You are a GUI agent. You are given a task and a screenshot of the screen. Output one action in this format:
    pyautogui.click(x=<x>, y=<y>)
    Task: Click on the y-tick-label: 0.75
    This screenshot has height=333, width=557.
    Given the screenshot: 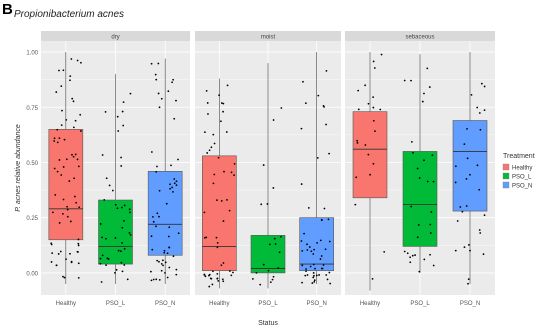 What is the action you would take?
    pyautogui.click(x=32, y=109)
    